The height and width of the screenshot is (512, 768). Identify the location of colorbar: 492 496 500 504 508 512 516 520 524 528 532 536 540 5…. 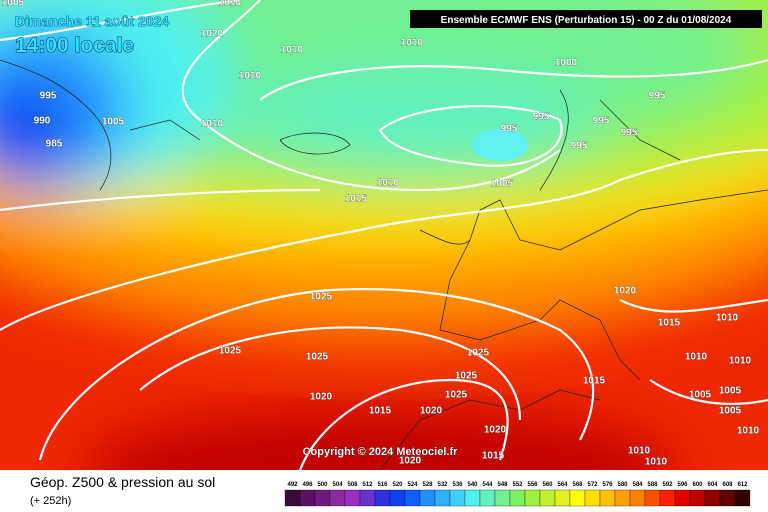
(517, 494).